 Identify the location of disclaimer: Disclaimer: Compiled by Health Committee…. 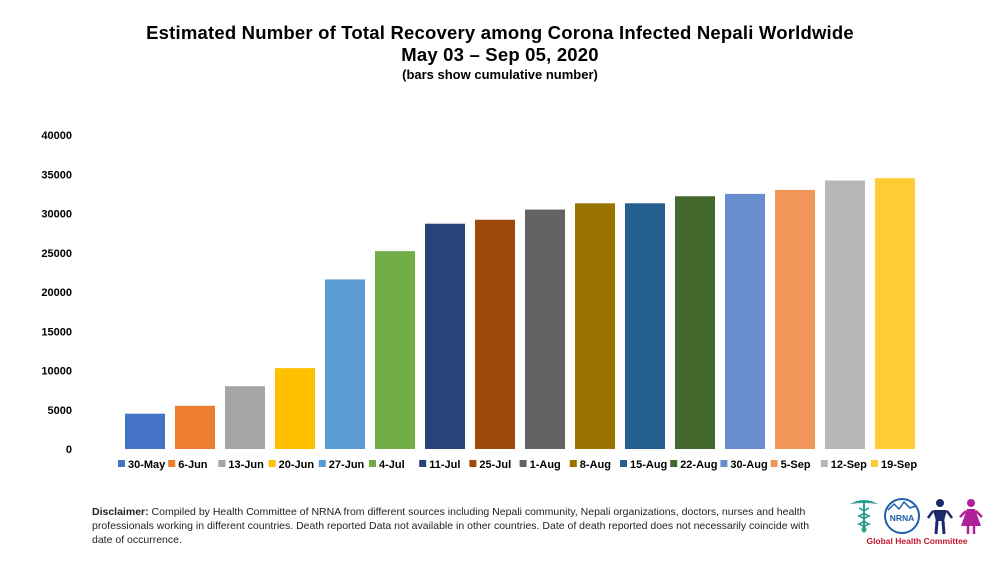
(457, 526).